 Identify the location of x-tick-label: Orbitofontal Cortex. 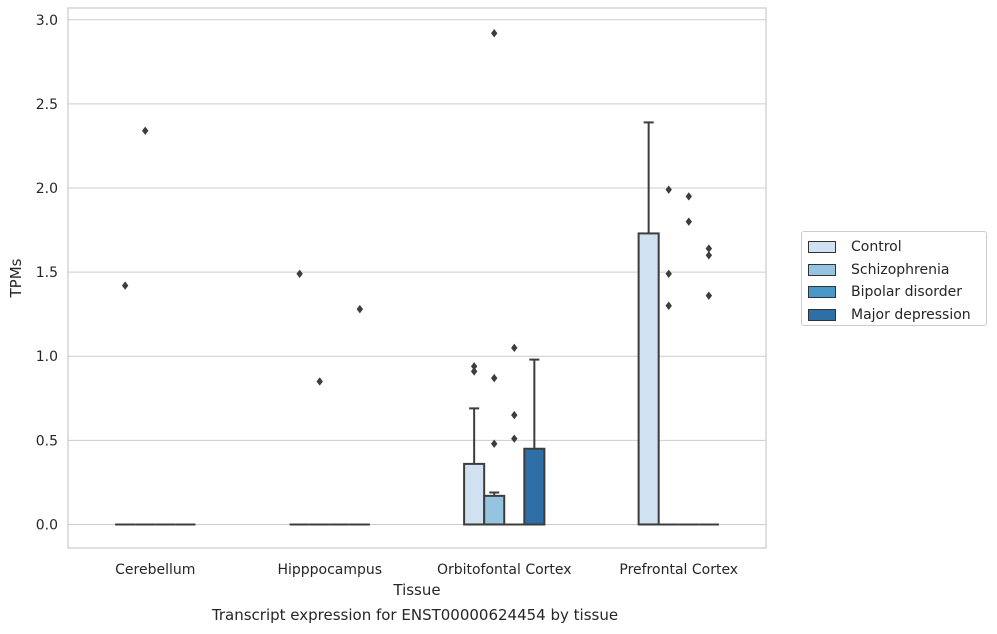
(504, 570).